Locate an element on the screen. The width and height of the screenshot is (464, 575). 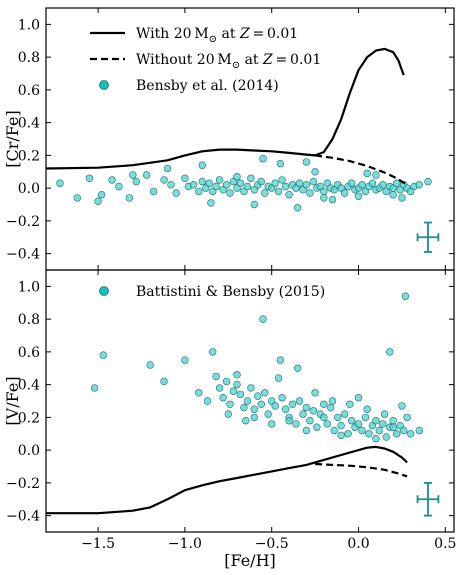
xlabel: [Fe/H] is located at coordinates (250, 560).